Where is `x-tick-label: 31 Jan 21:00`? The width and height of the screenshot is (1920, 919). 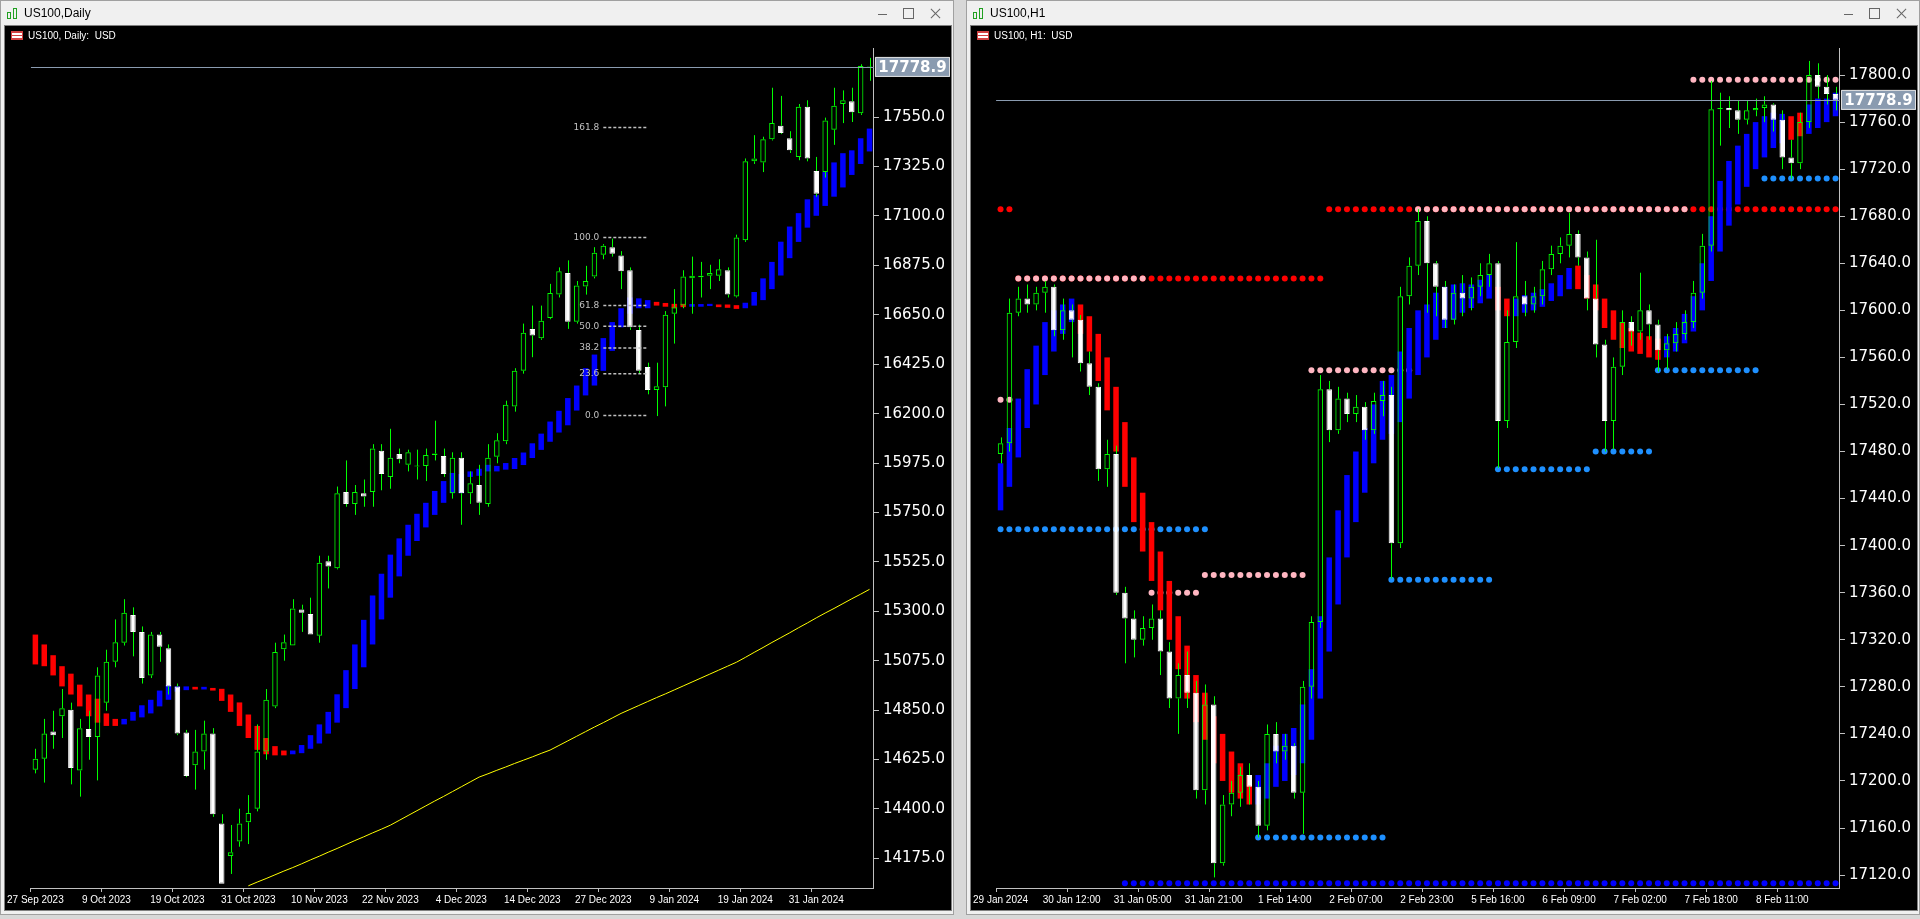
x-tick-label: 31 Jan 21:00 is located at coordinates (1214, 899).